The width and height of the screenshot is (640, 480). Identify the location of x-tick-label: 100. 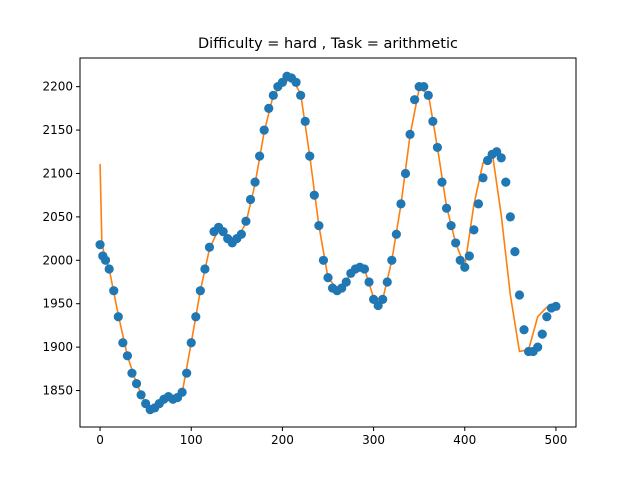
(191, 440).